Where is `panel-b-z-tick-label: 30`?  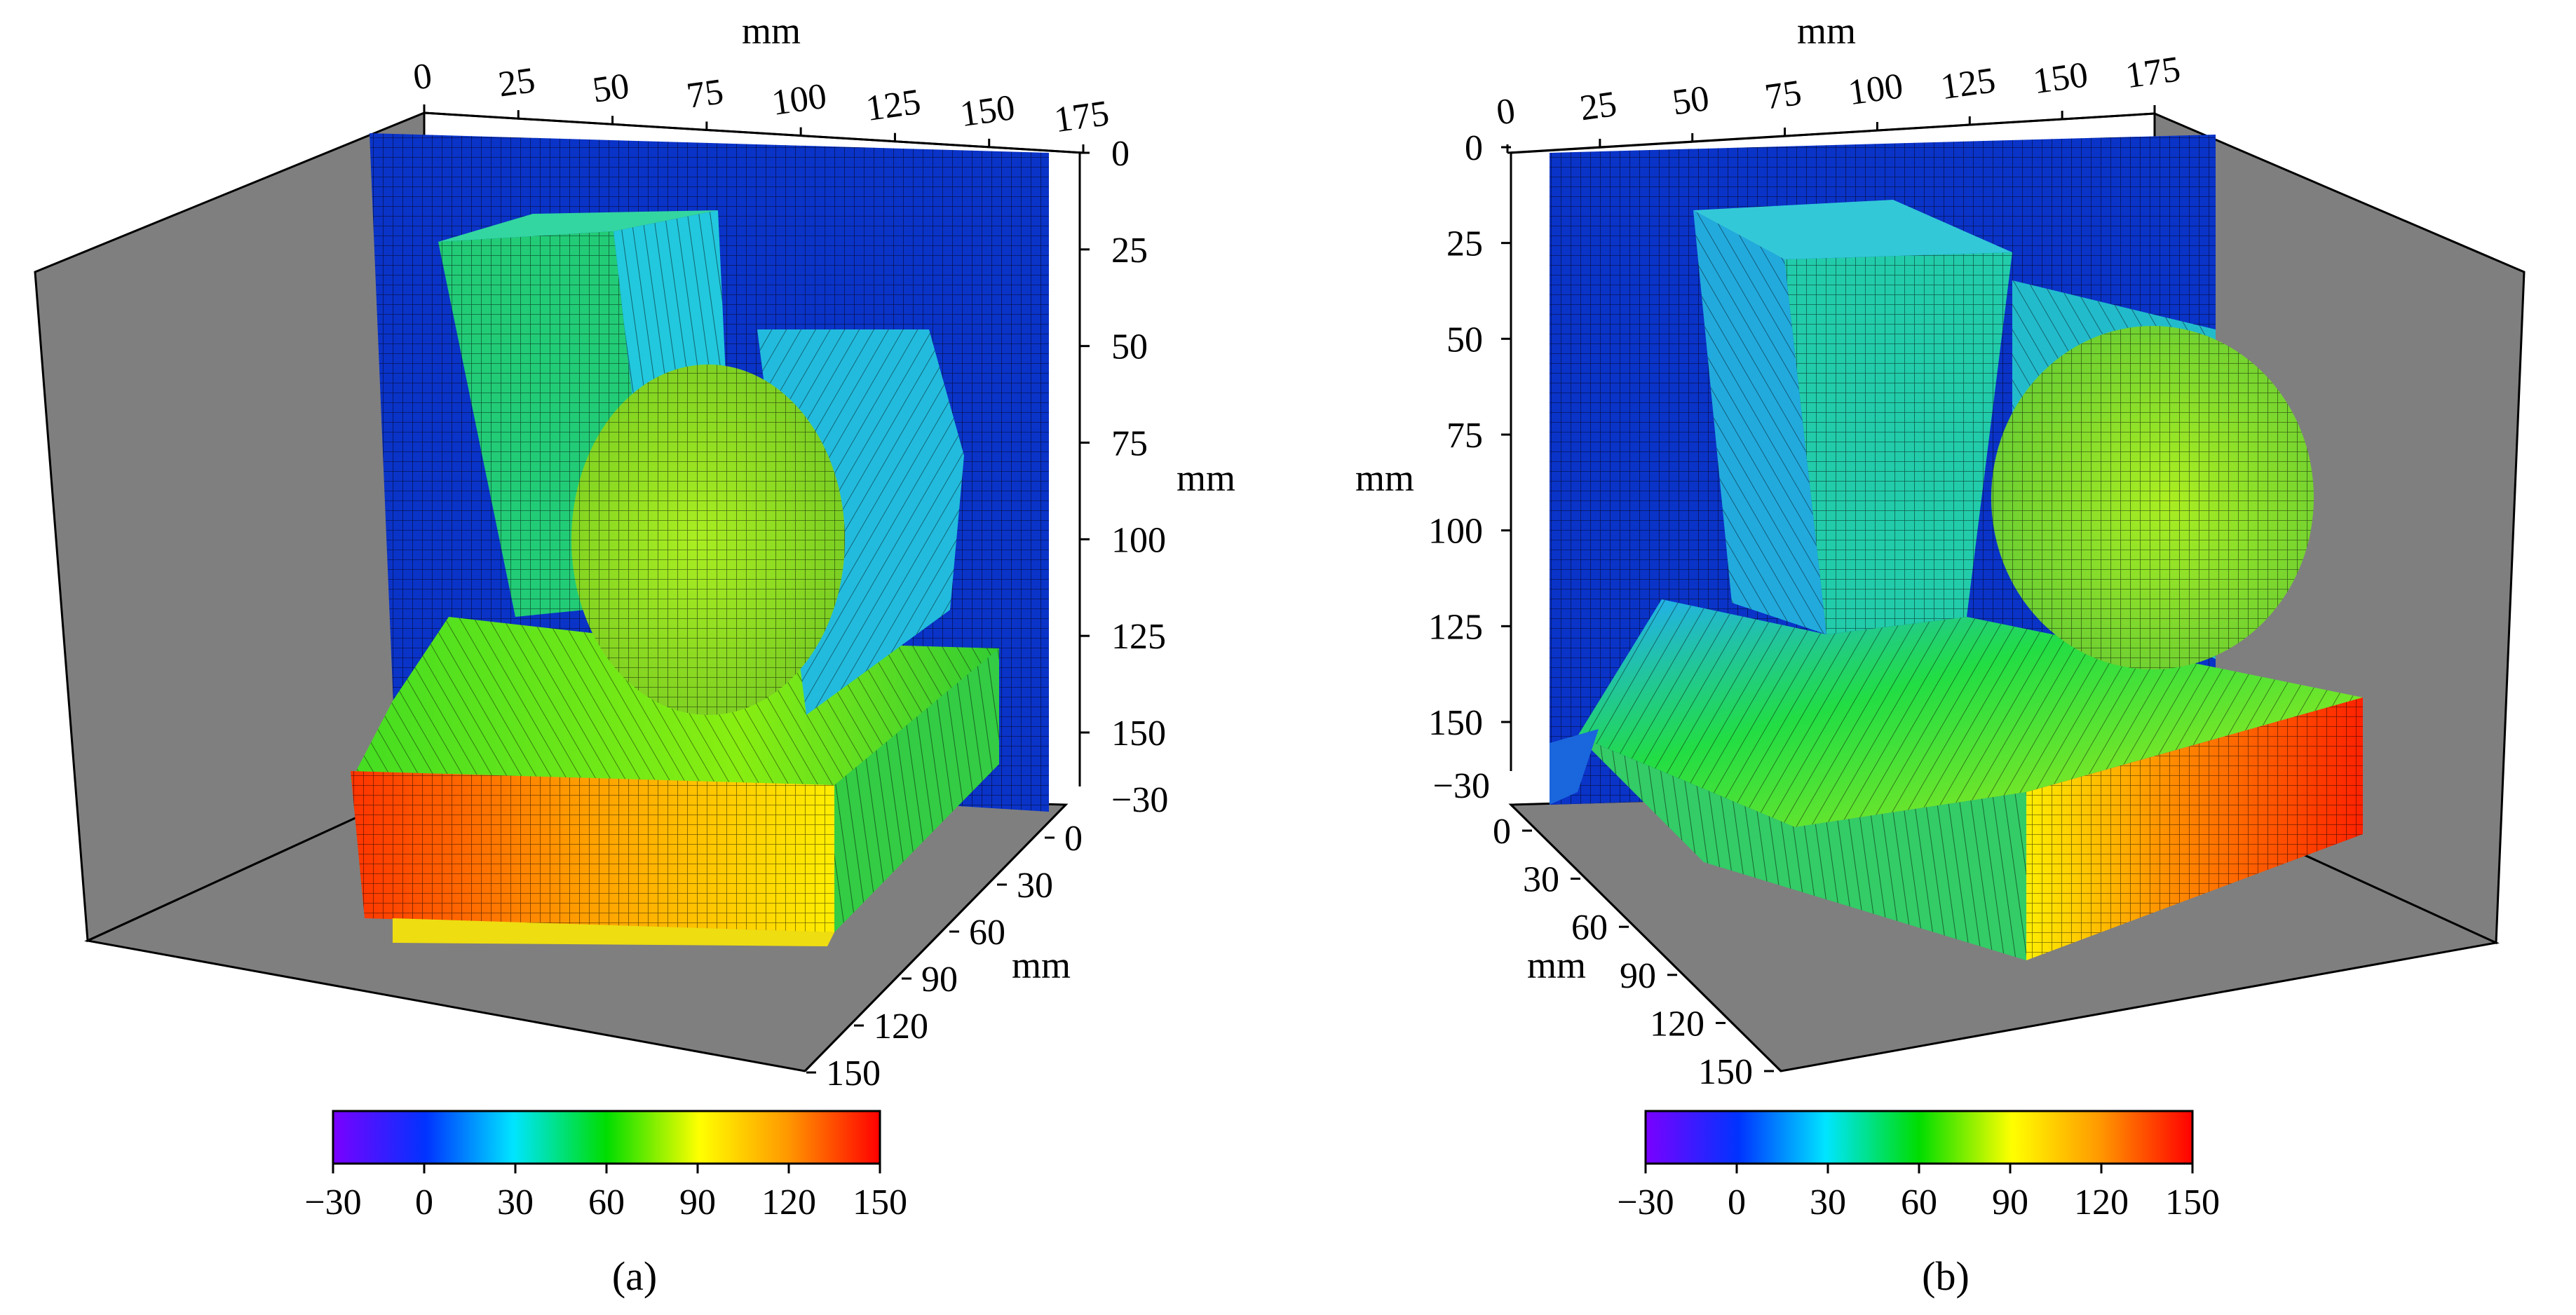 panel-b-z-tick-label: 30 is located at coordinates (1541, 880).